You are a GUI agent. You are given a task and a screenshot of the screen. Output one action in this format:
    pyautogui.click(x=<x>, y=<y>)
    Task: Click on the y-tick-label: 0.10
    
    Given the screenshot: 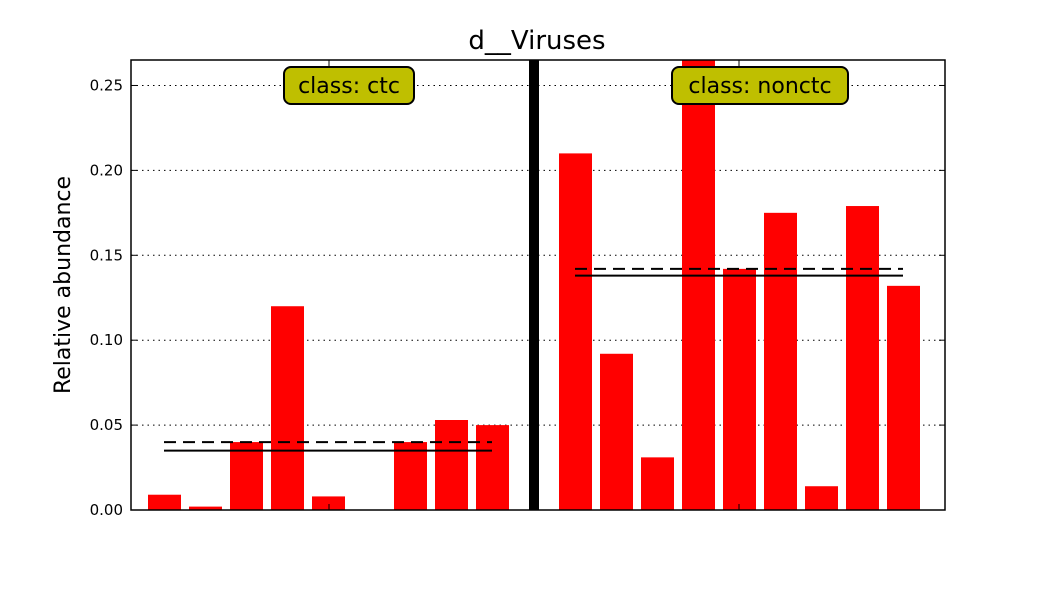 What is the action you would take?
    pyautogui.click(x=106, y=340)
    